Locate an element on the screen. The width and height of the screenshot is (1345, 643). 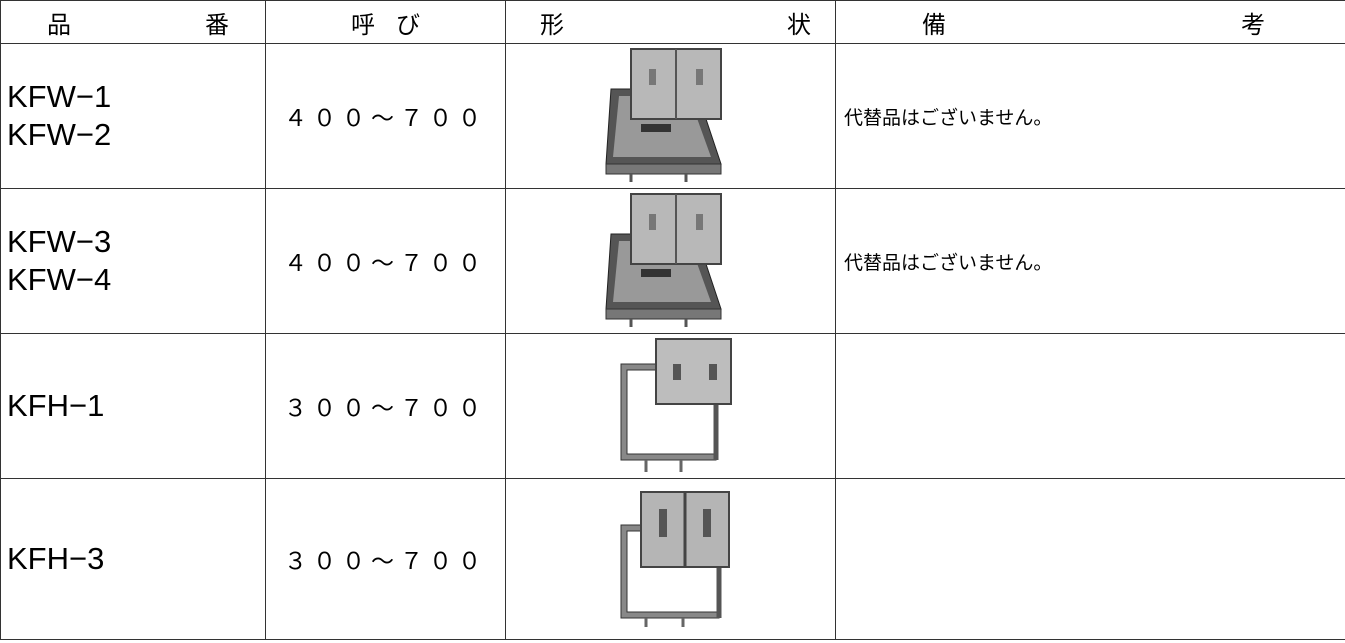
product-code: KFW−1 is located at coordinates (59, 96).